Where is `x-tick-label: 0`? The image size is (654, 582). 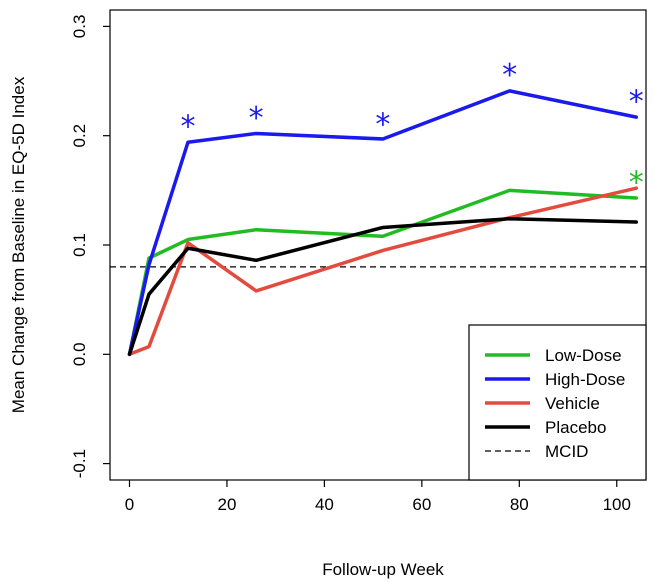
x-tick-label: 0 is located at coordinates (129, 504).